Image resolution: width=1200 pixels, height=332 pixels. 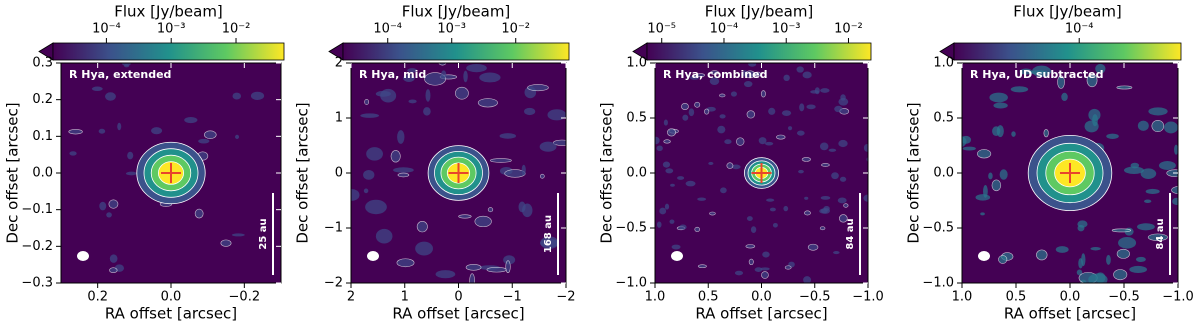 I want to click on y-tick-label: −0.5, so click(x=938, y=228).